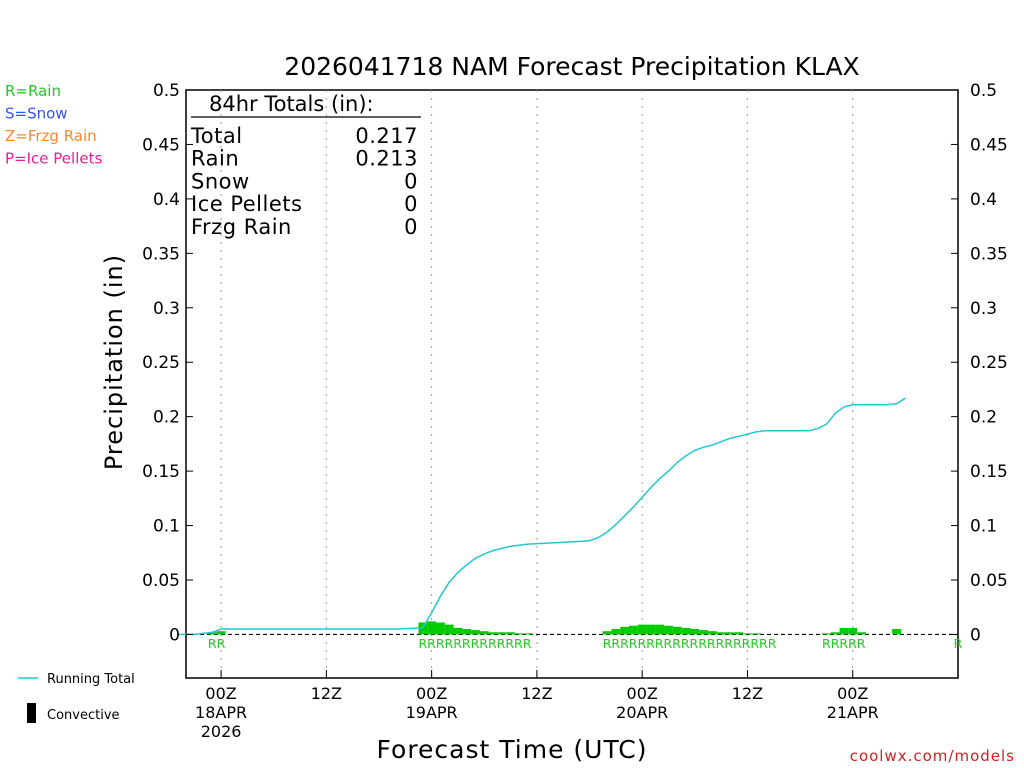 The height and width of the screenshot is (768, 1024). Describe the element at coordinates (554, 628) in the screenshot. I see `rain-bars` at that location.